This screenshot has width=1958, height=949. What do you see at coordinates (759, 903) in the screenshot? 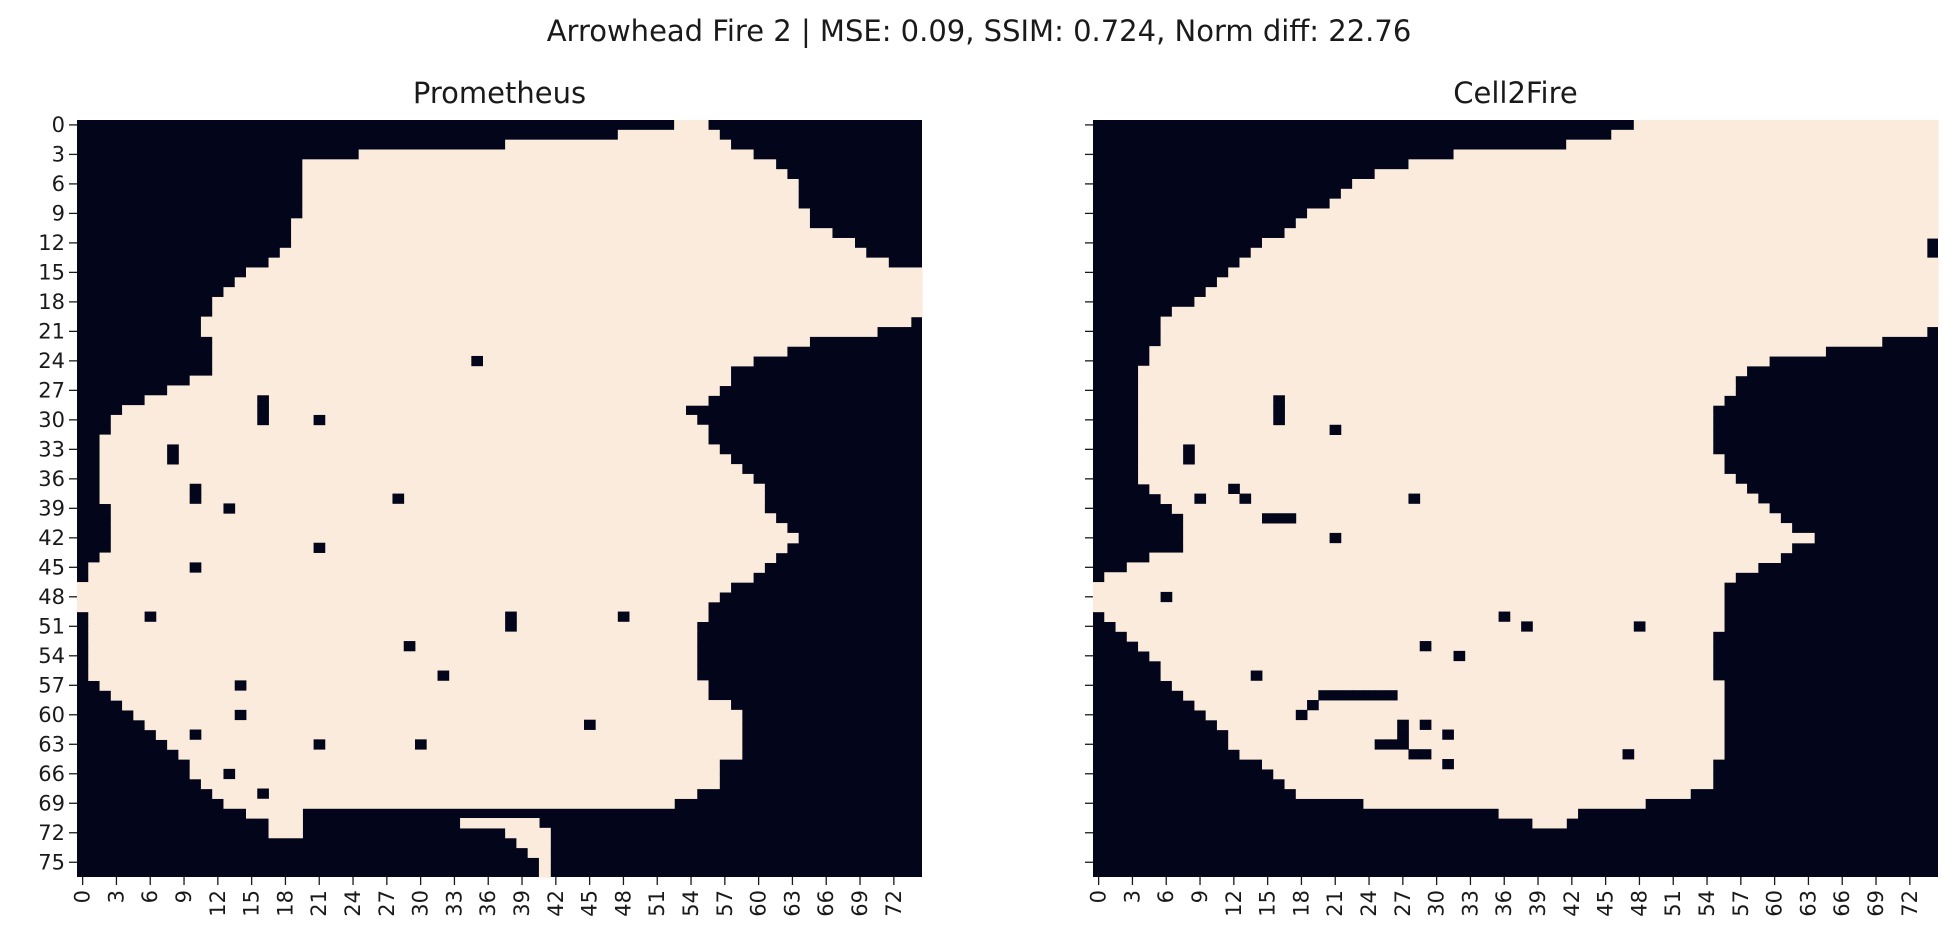
I see `x-tick-label: 60` at bounding box center [759, 903].